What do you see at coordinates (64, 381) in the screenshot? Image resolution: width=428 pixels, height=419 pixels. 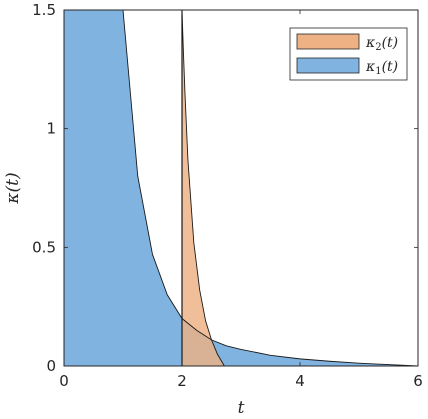 I see `x-tick-label: 0` at bounding box center [64, 381].